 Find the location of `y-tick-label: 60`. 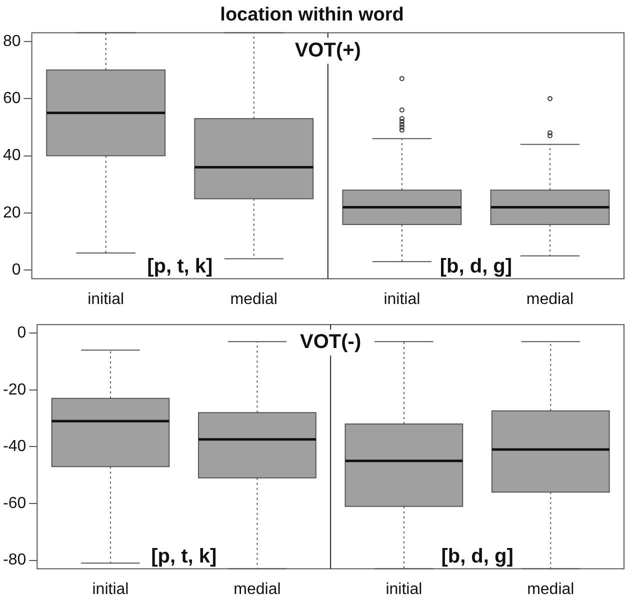

y-tick-label: 60 is located at coordinates (12, 98).